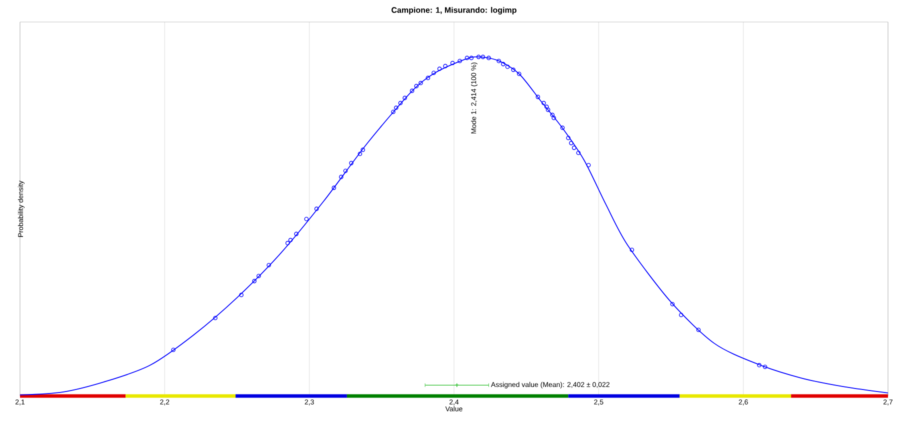 Image resolution: width=901 pixels, height=426 pixels. I want to click on chart-title: Campione: 1, Misurando: logimp, so click(454, 10).